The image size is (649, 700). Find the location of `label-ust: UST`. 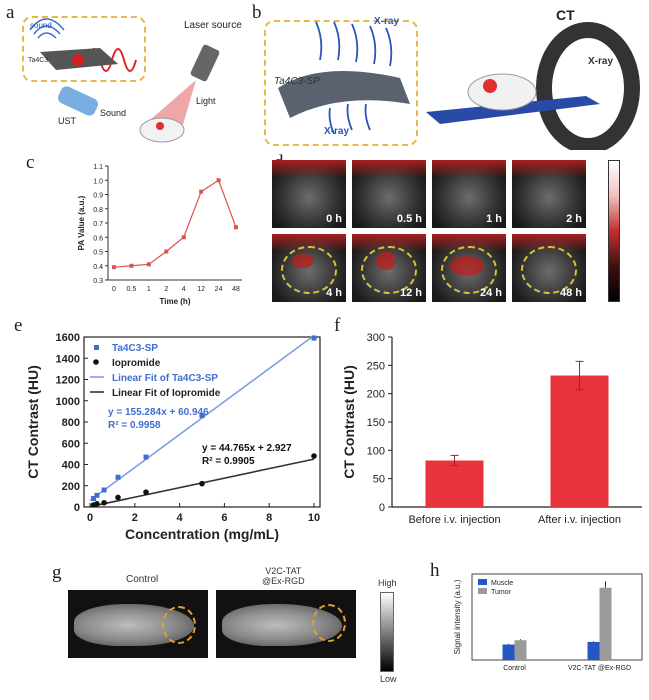

label-ust: UST is located at coordinates (67, 121).